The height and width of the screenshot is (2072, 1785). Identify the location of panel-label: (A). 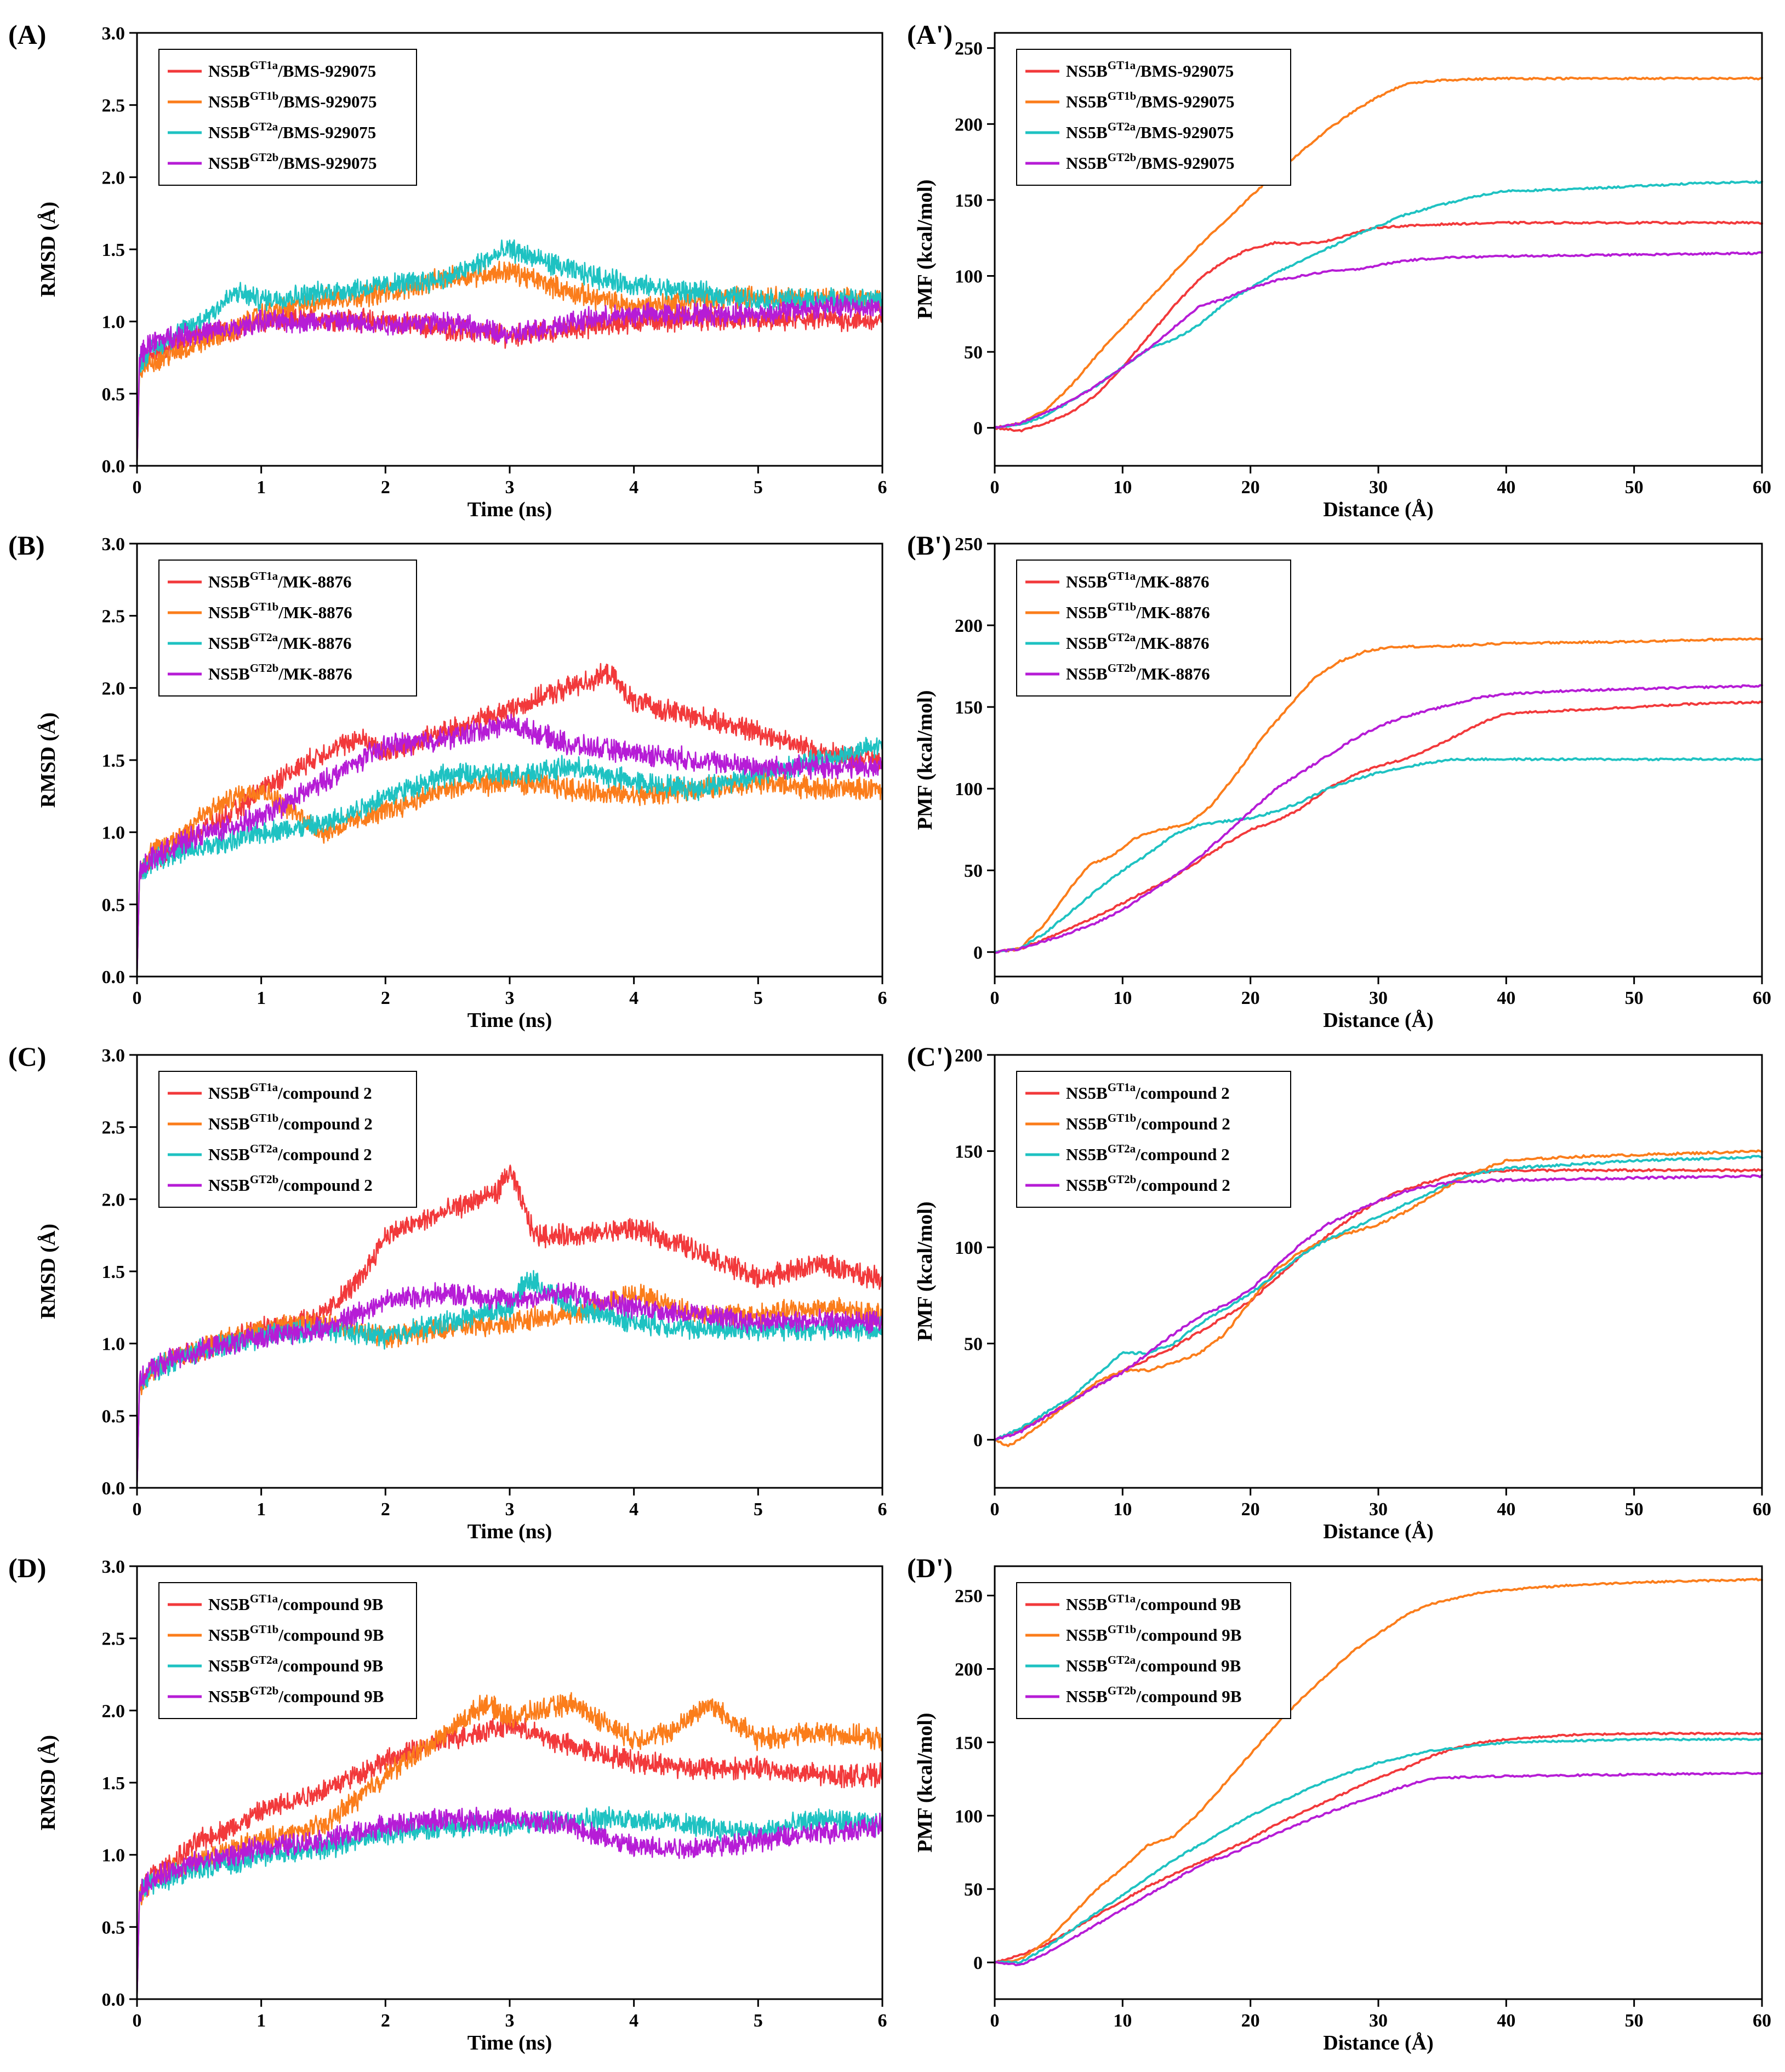
(27, 34).